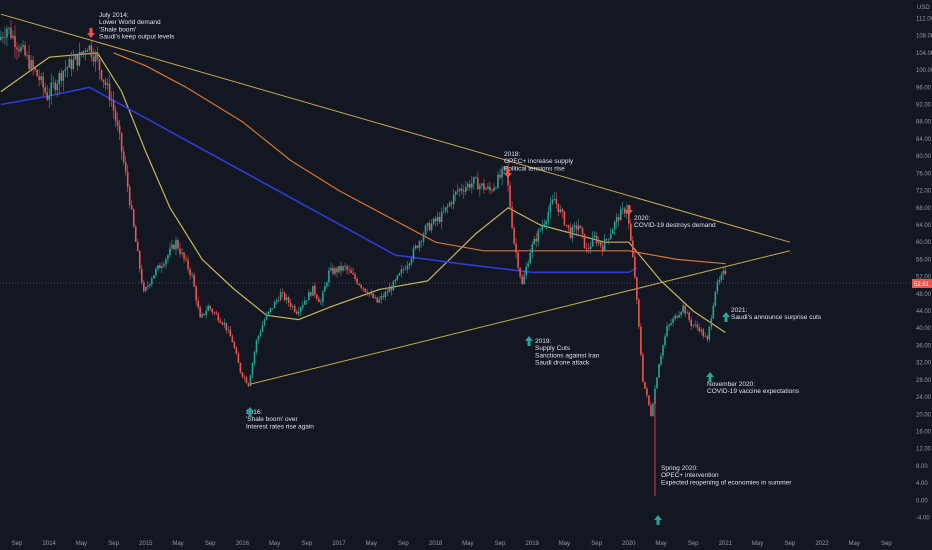  What do you see at coordinates (924, 54) in the screenshot?
I see `y-tick-label: 104.00` at bounding box center [924, 54].